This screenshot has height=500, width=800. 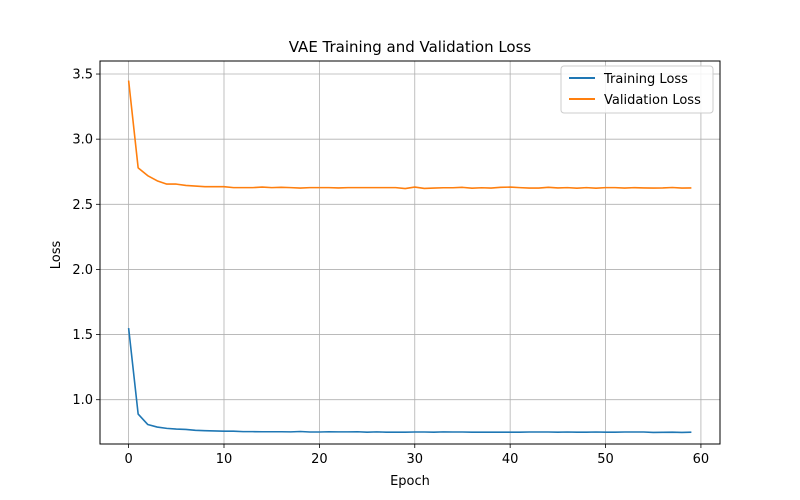 I want to click on x-tick-label: 10, so click(x=224, y=459).